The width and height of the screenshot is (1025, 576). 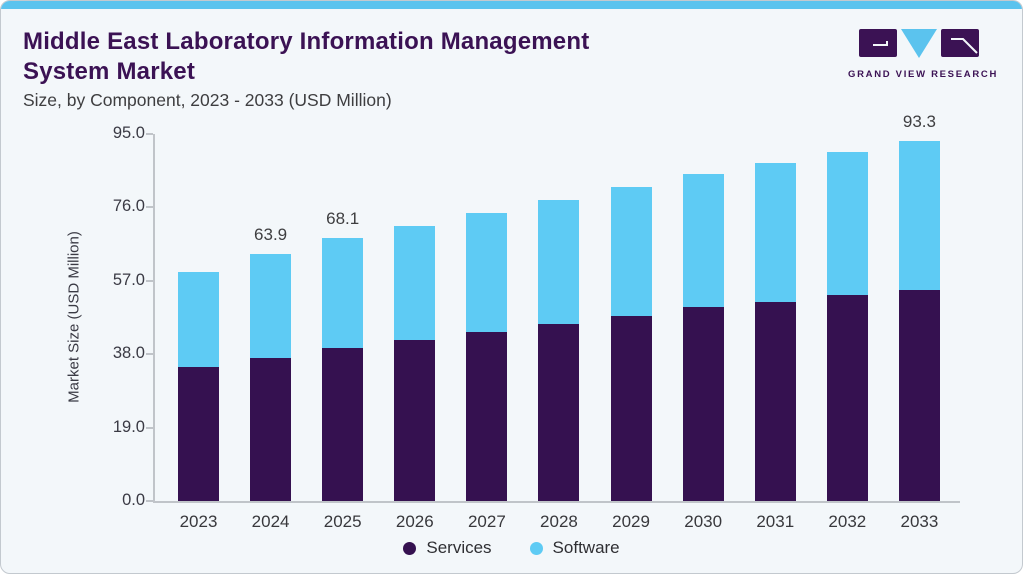 I want to click on page-title-line2: System Market, so click(x=109, y=71).